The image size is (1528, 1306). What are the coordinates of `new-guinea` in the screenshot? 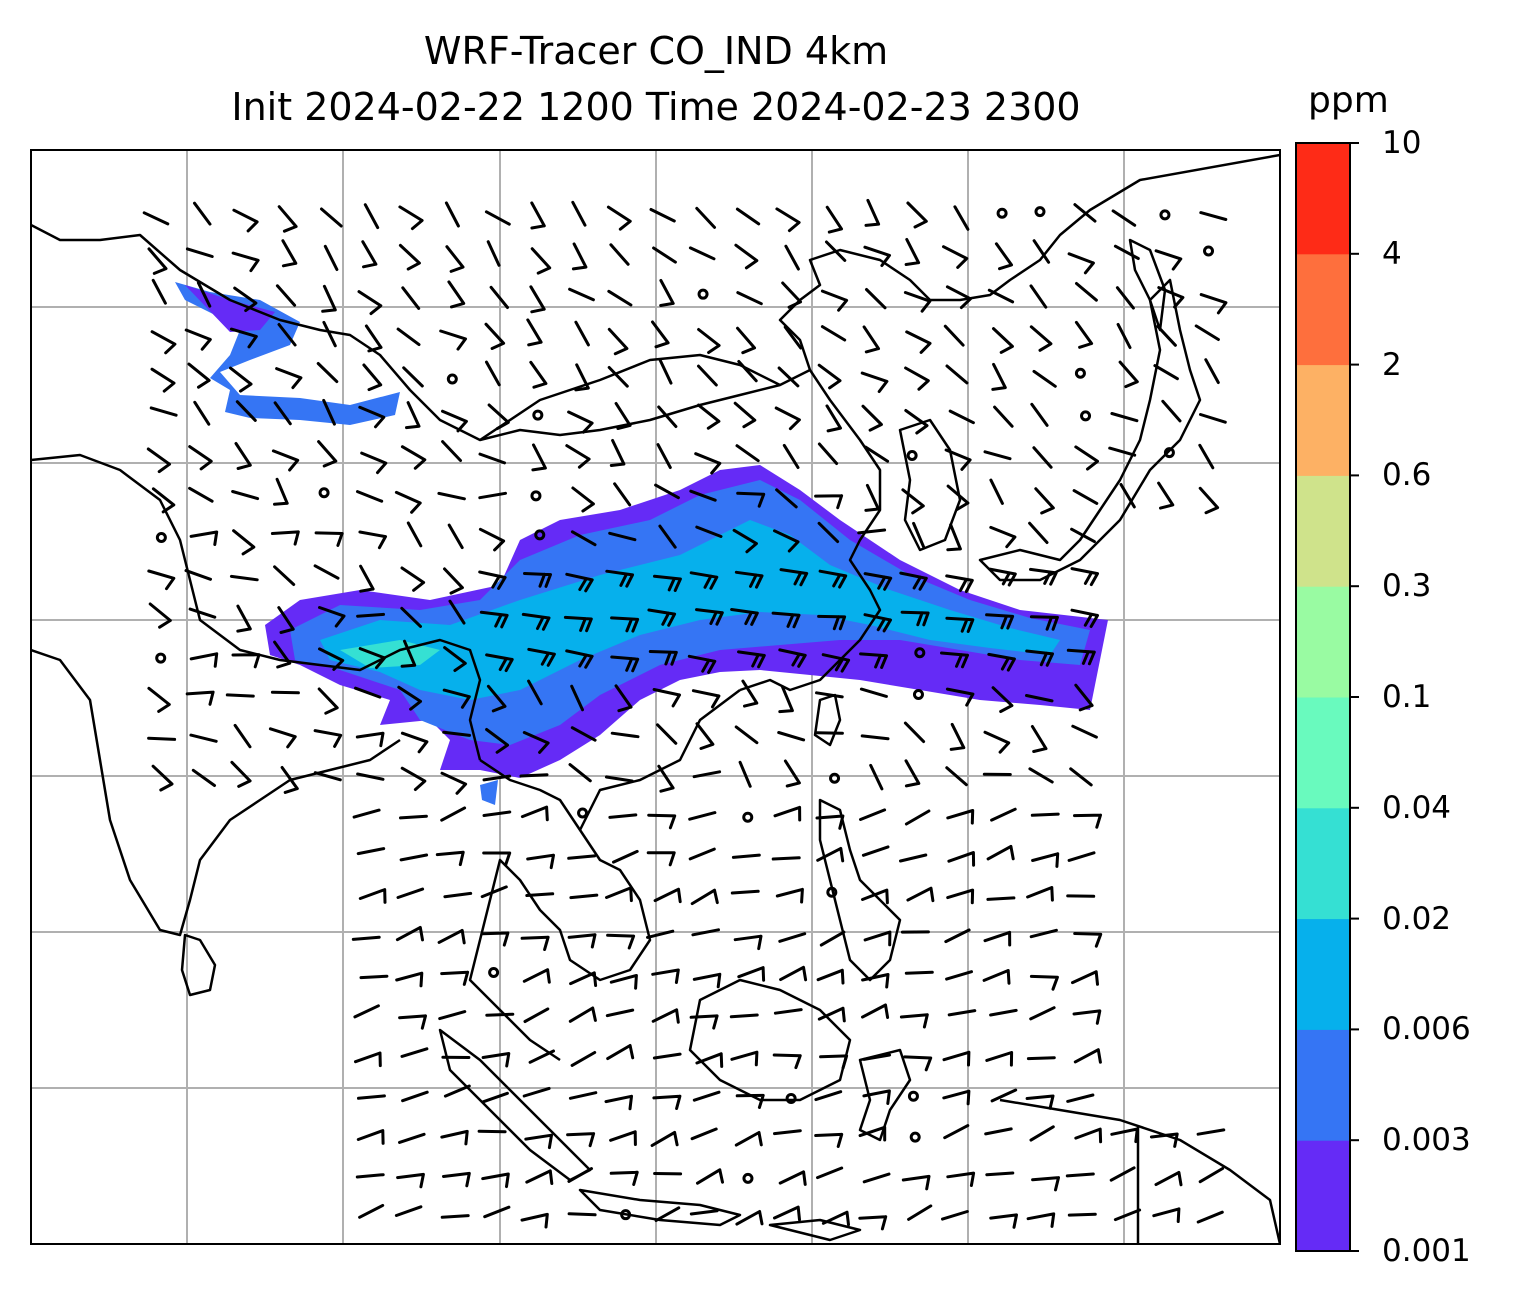 It's located at (1139, 1171).